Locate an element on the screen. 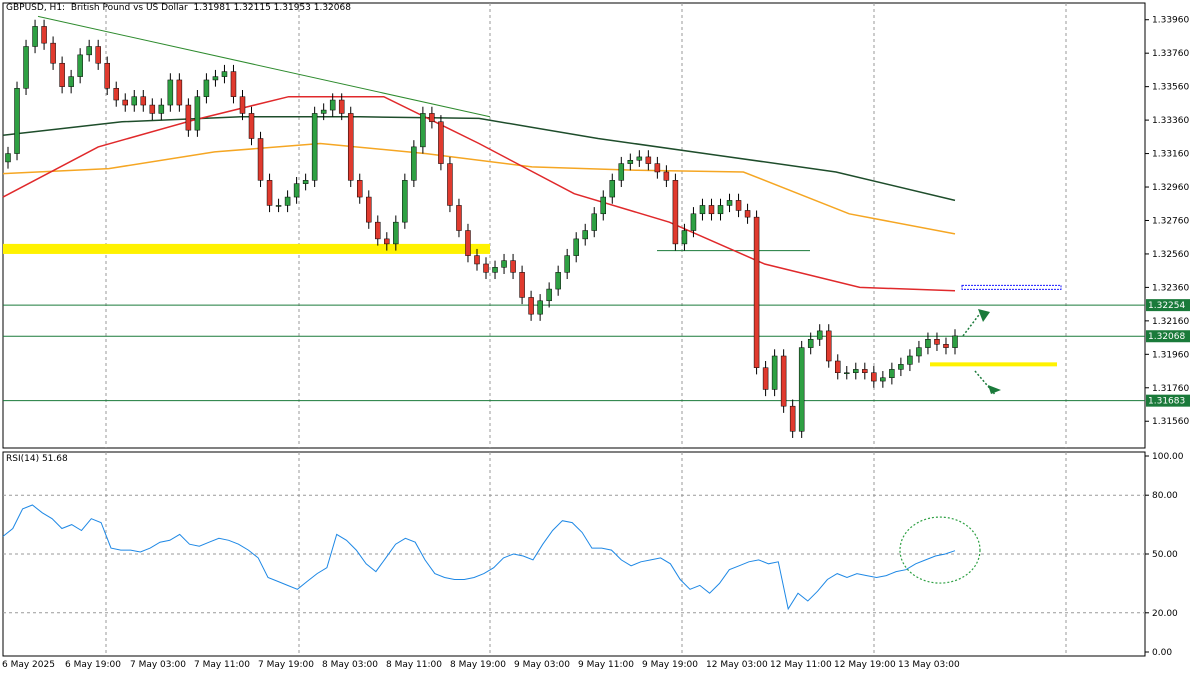 The height and width of the screenshot is (675, 1200). price-tick-label: 1.32160 is located at coordinates (1170, 322).